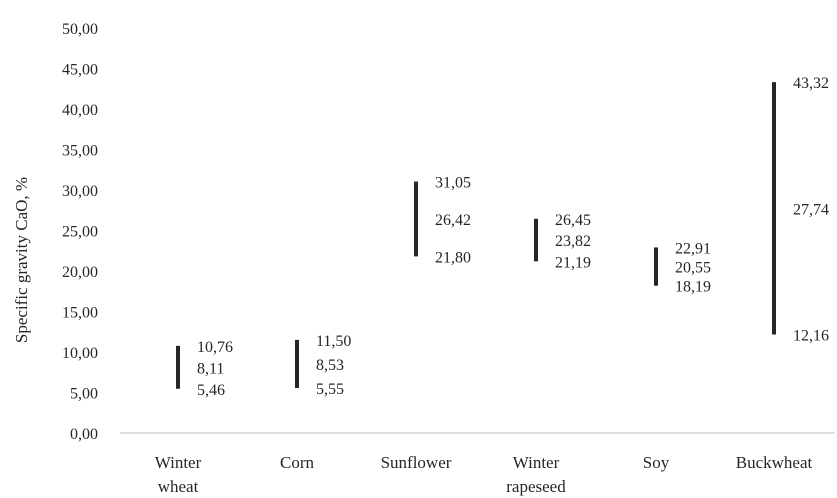 The height and width of the screenshot is (498, 837). Describe the element at coordinates (84, 434) in the screenshot. I see `y-tick-label: 0,00` at that location.